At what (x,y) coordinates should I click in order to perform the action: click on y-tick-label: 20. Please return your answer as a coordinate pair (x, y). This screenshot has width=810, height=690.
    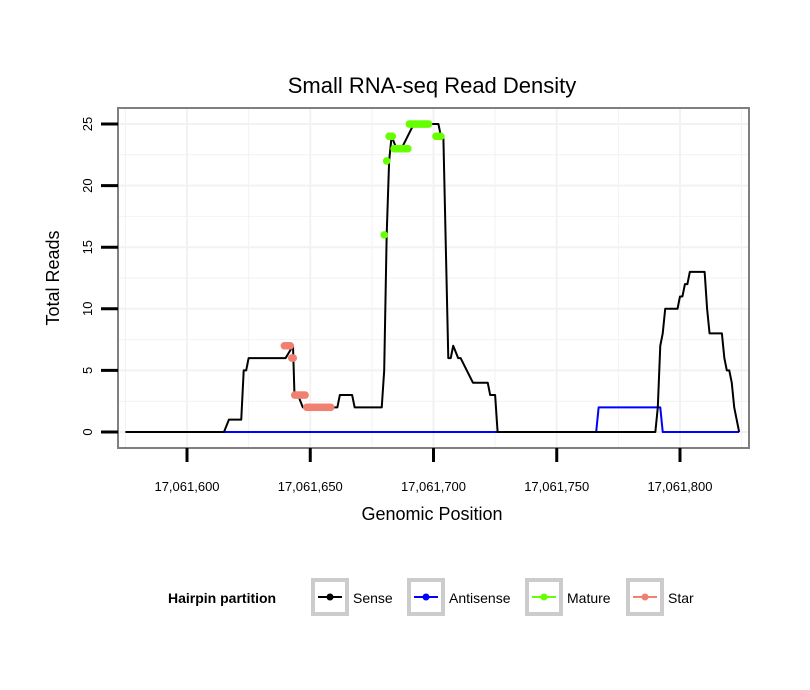
    Looking at the image, I should click on (87, 185).